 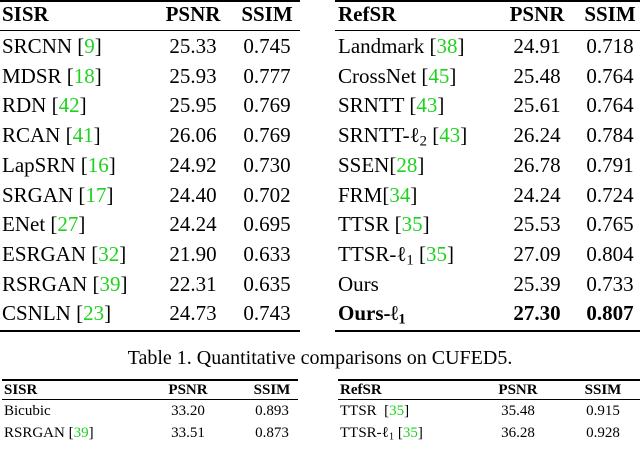 What do you see at coordinates (267, 313) in the screenshot?
I see `ssim-value: 0.743` at bounding box center [267, 313].